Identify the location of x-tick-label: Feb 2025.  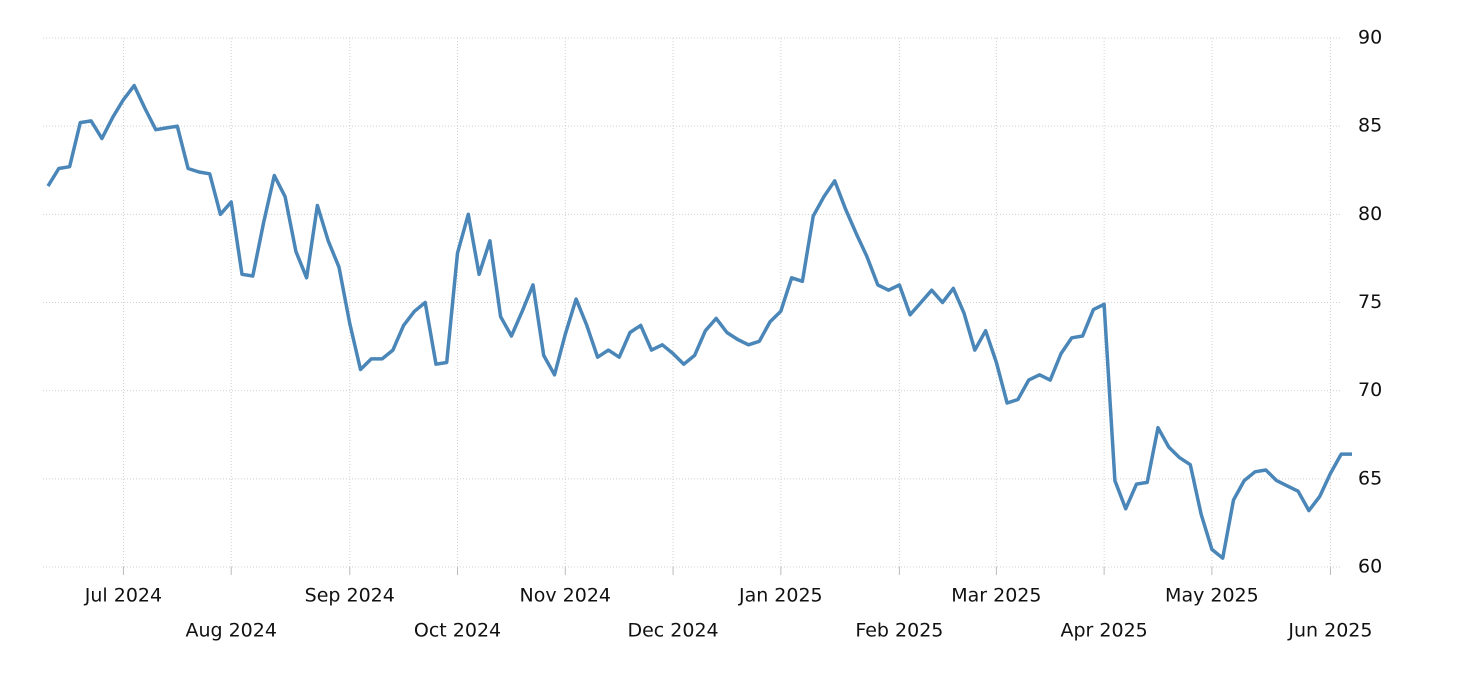
(899, 631).